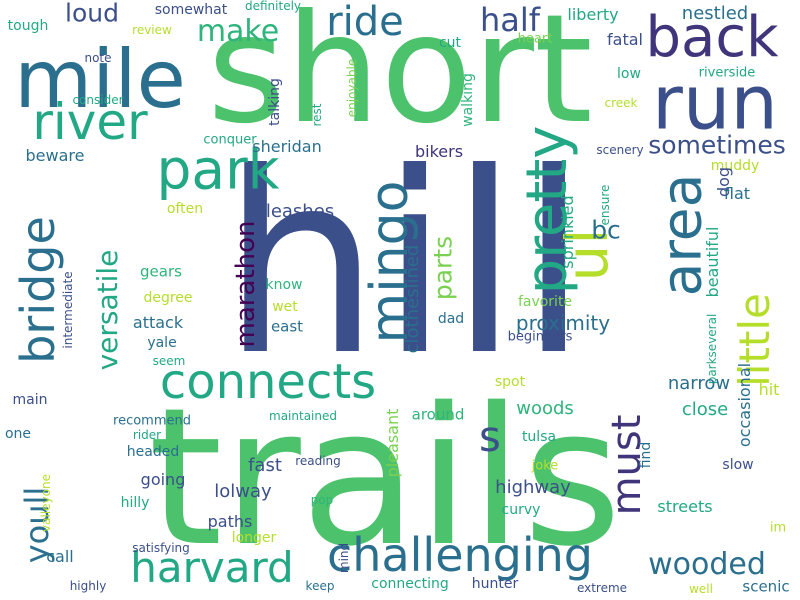  What do you see at coordinates (185, 209) in the screenshot?
I see `word-often: often` at bounding box center [185, 209].